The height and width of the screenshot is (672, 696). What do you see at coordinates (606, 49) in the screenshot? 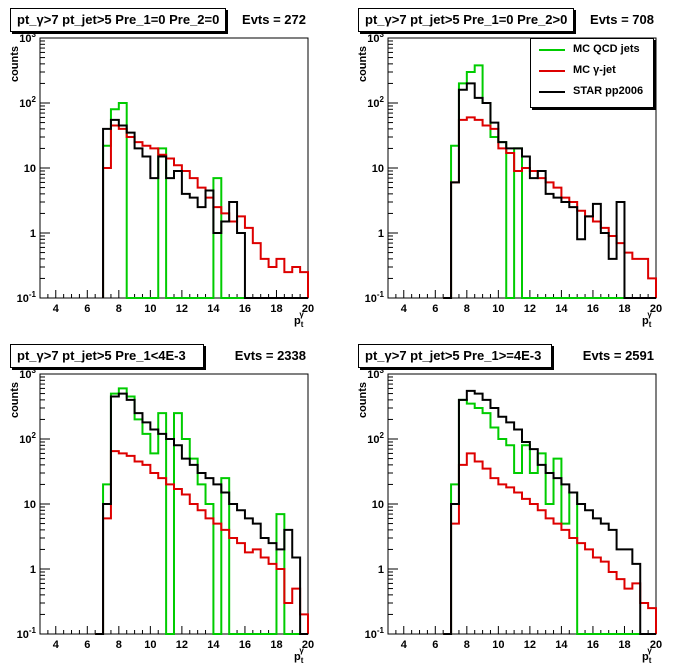
I see `legend-label-qcd: MC QCD jets` at bounding box center [606, 49].